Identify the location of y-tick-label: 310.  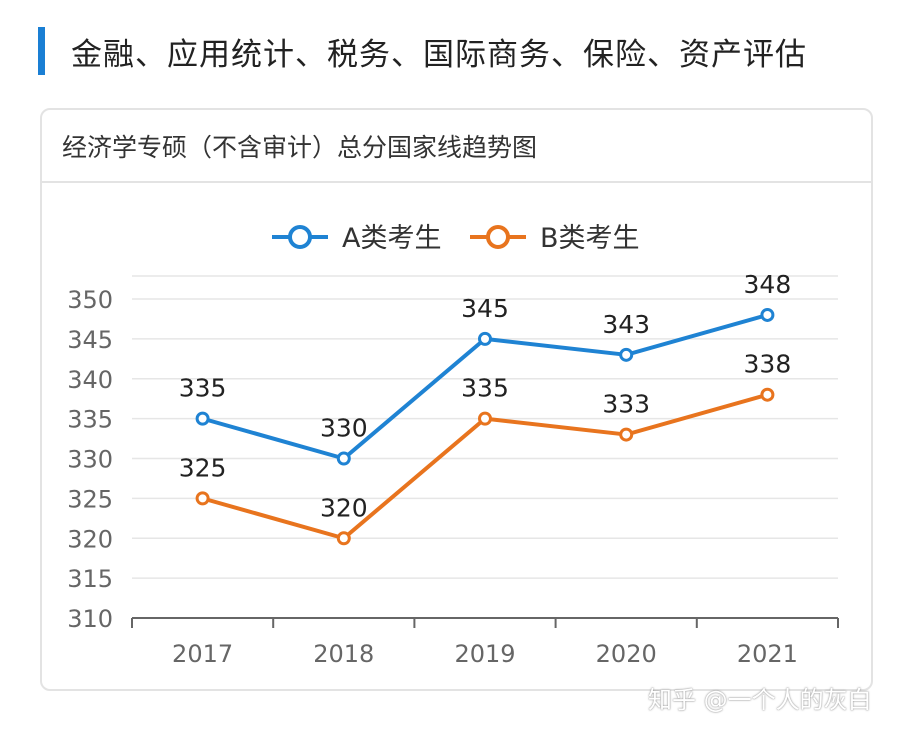
(90, 619).